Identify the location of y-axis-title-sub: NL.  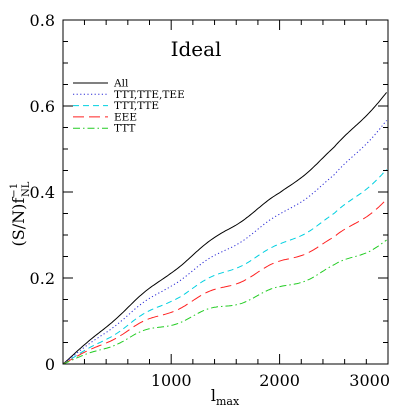
(26, 189).